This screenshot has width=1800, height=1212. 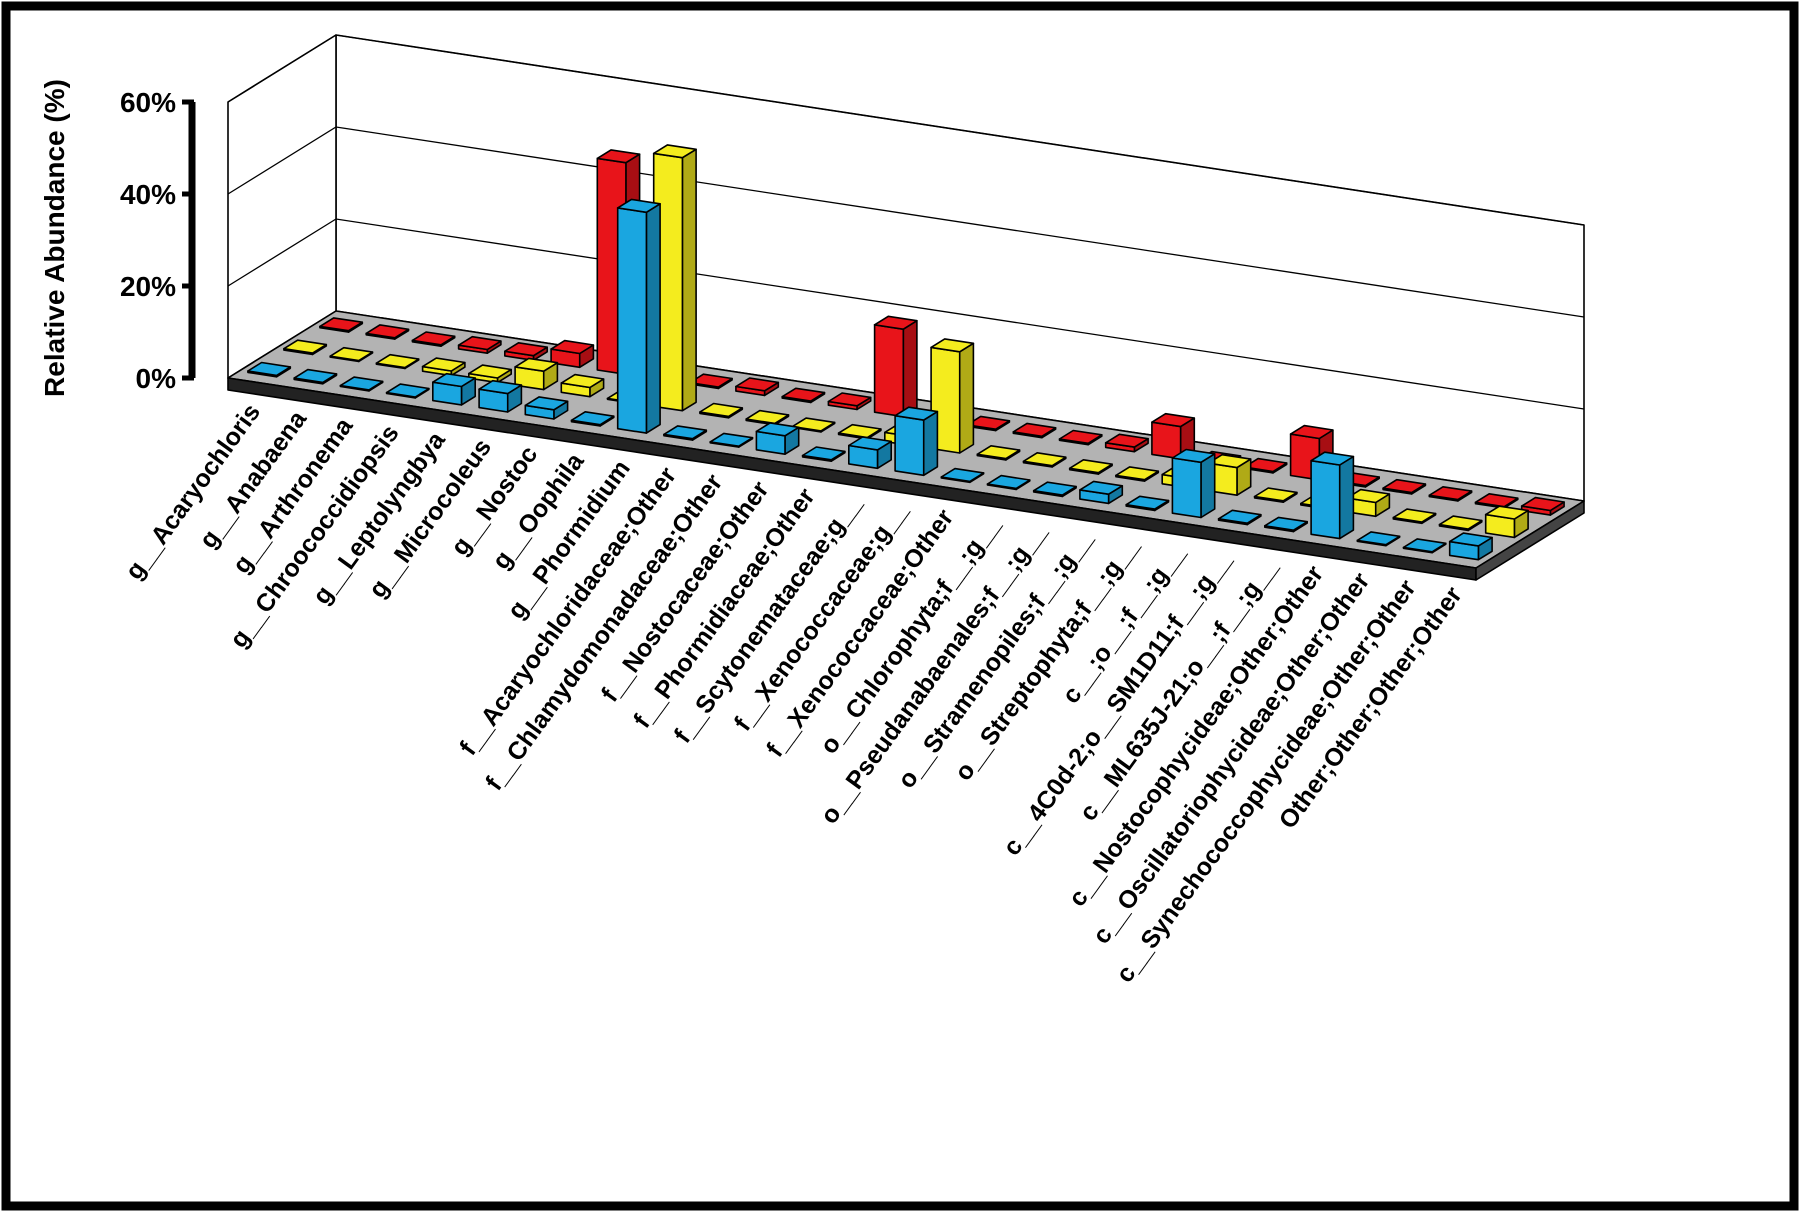 What do you see at coordinates (1530, 540) in the screenshot?
I see `floor-side-edge` at bounding box center [1530, 540].